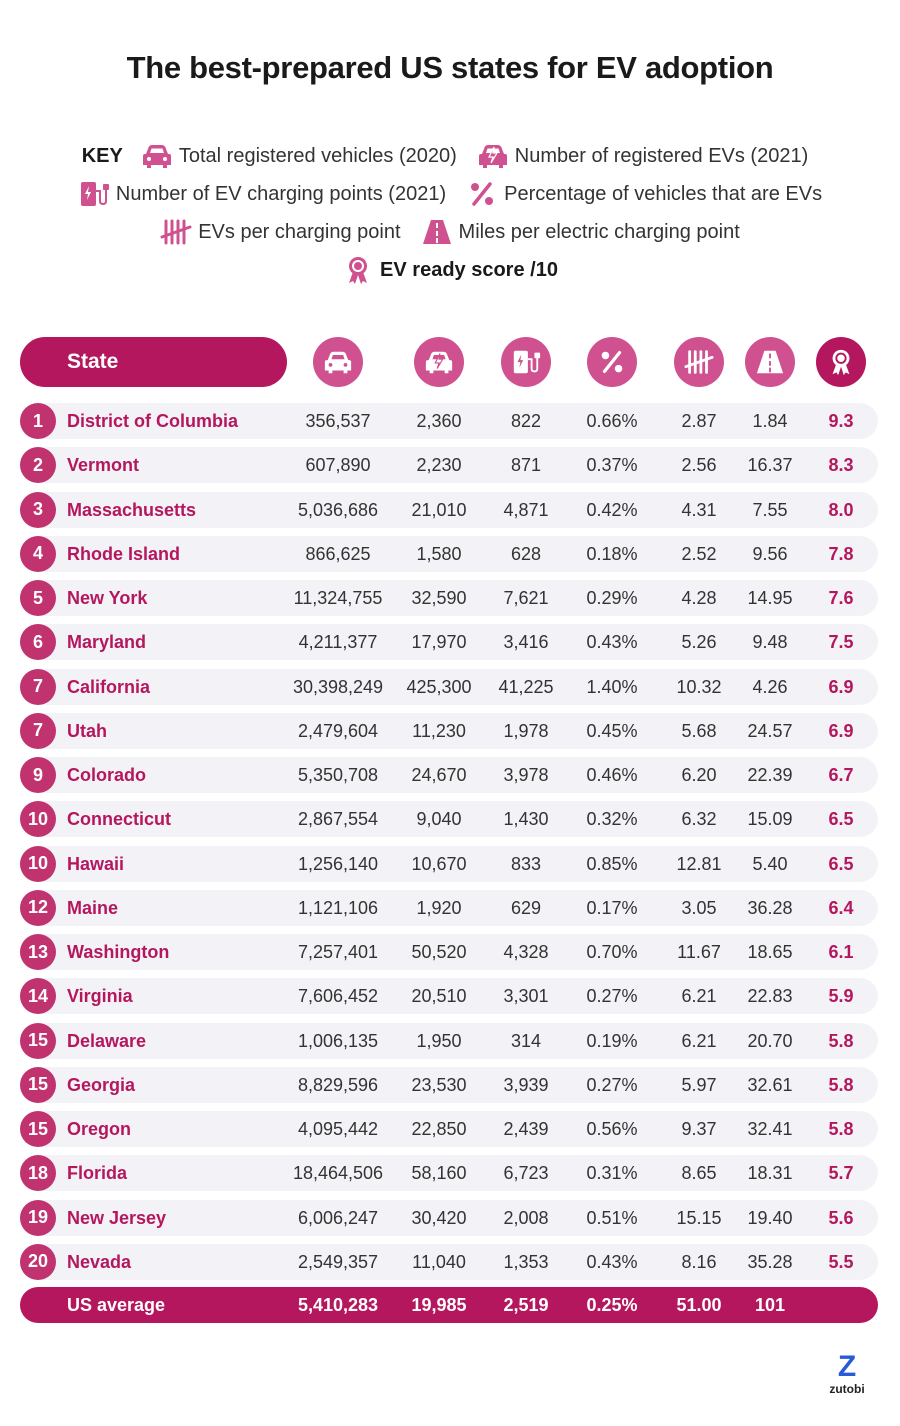 The height and width of the screenshot is (1426, 900). Describe the element at coordinates (612, 863) in the screenshot. I see `cell-pct-evs: 0.85%` at that location.